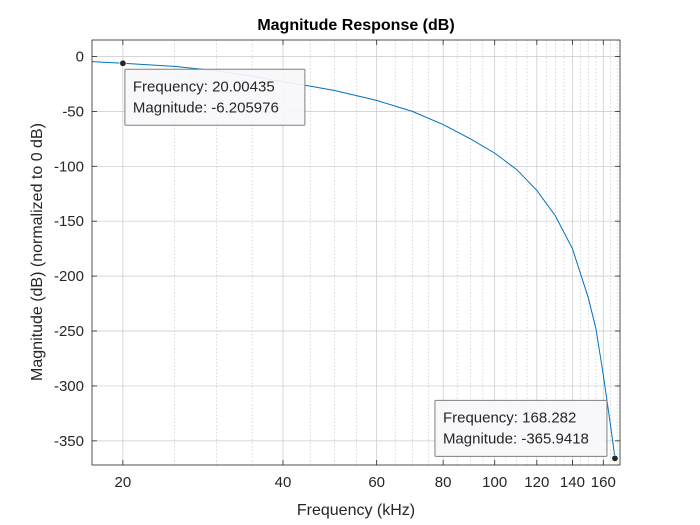 This screenshot has width=700, height=525. Describe the element at coordinates (206, 107) in the screenshot. I see `datatip-line: Magnitude: -6.205976` at that location.